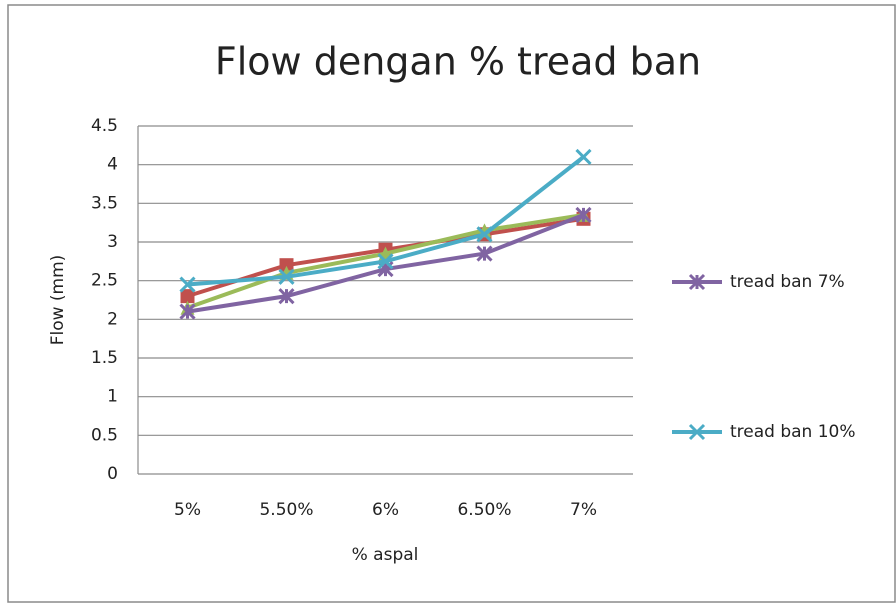  I want to click on y-tick-label: 4.5, so click(104, 126).